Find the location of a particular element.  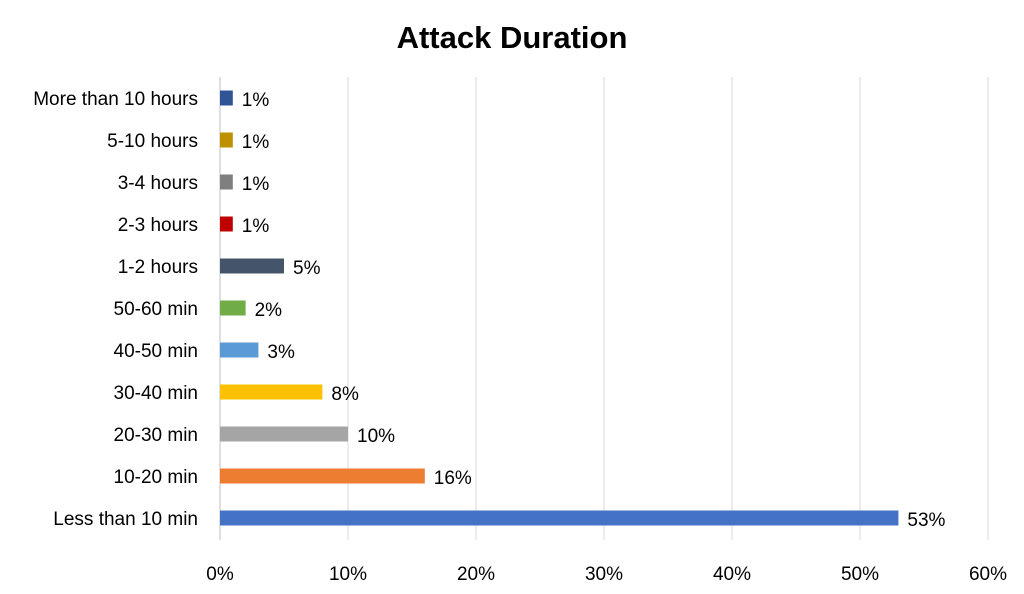

x-tick-label: 50% is located at coordinates (860, 574).